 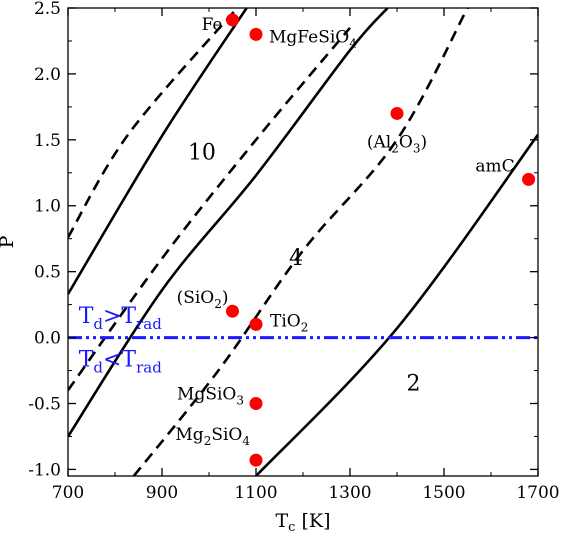 What do you see at coordinates (309, 37) in the screenshot?
I see `point-label-1-part-0: MgFeSiO` at bounding box center [309, 37].